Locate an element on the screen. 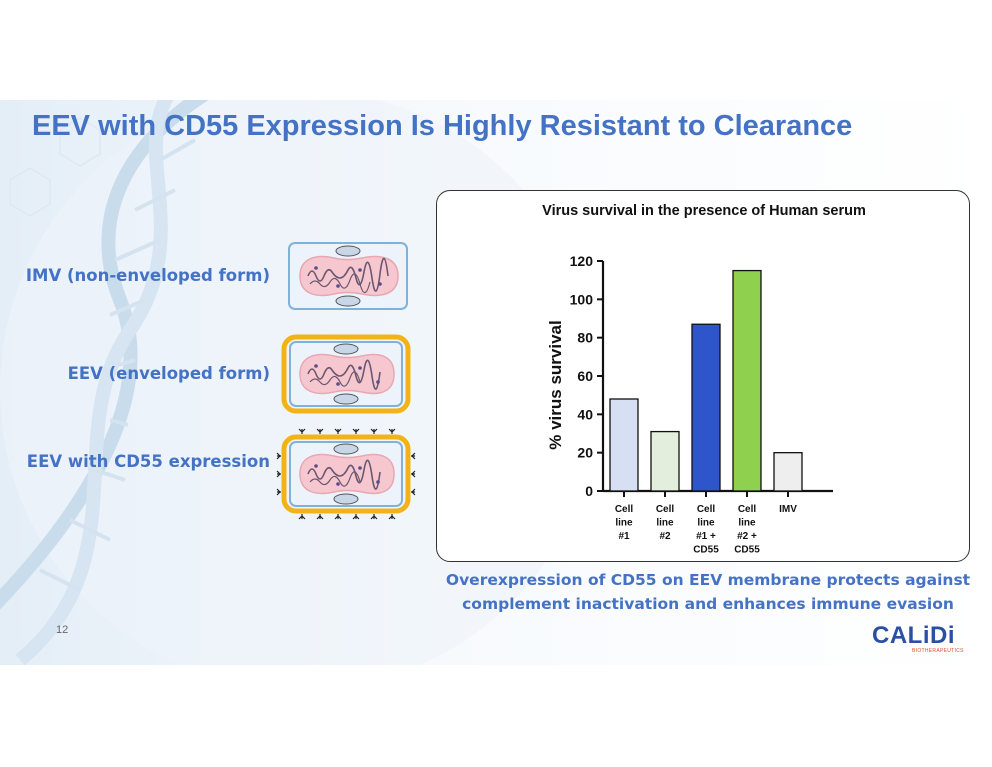 This screenshot has height=767, width=992. imv-virion-illustration is located at coordinates (348, 276).